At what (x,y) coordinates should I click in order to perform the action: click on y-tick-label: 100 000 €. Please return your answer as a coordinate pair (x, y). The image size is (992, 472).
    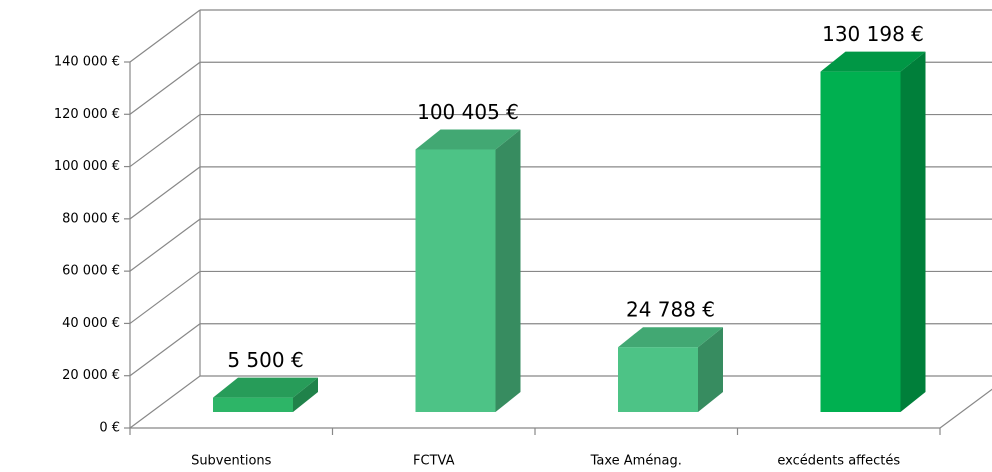
    Looking at the image, I should click on (87, 166).